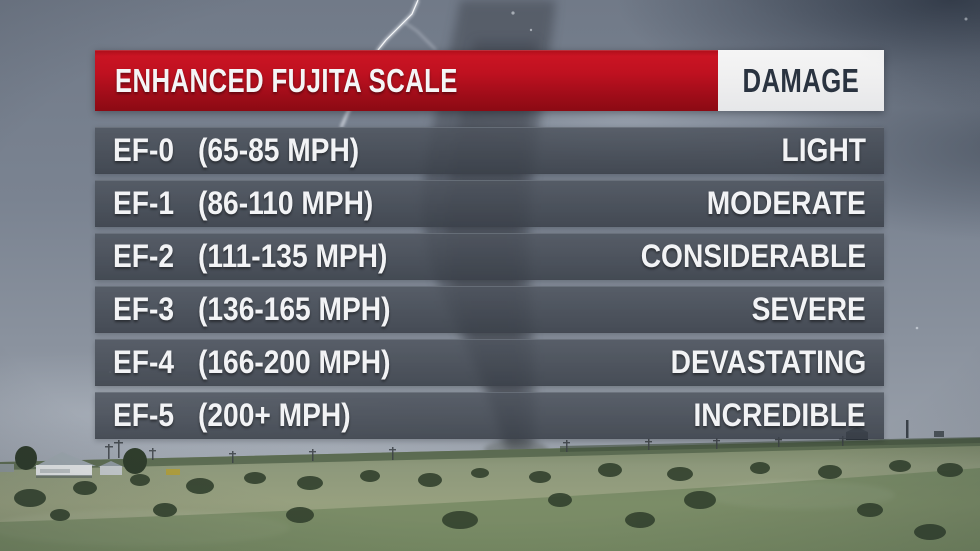  Describe the element at coordinates (475, 449) in the screenshot. I see `power-poles` at that location.